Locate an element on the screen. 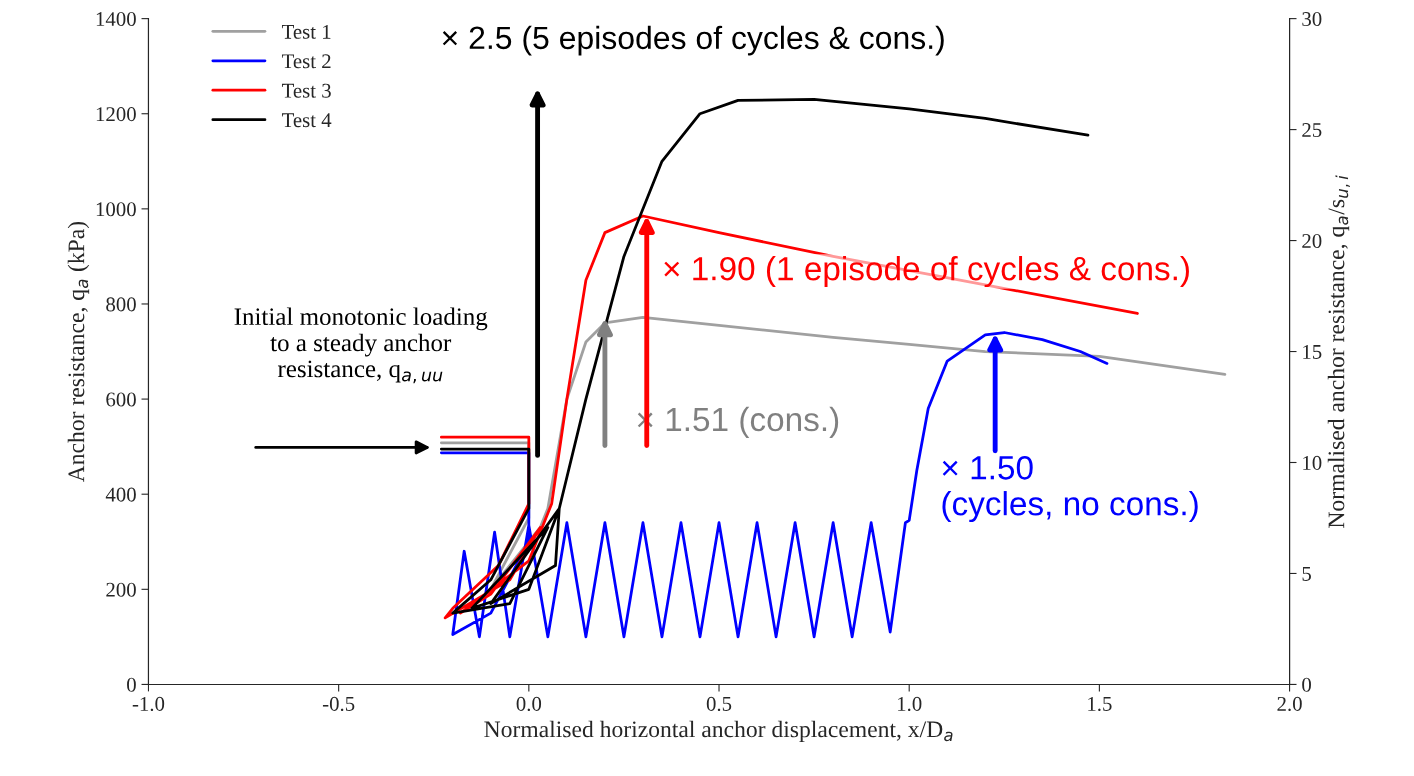 The height and width of the screenshot is (776, 1414). y-axis-title: Anchor resistance, q$_{a}$ (kPa) is located at coordinates (78, 352).